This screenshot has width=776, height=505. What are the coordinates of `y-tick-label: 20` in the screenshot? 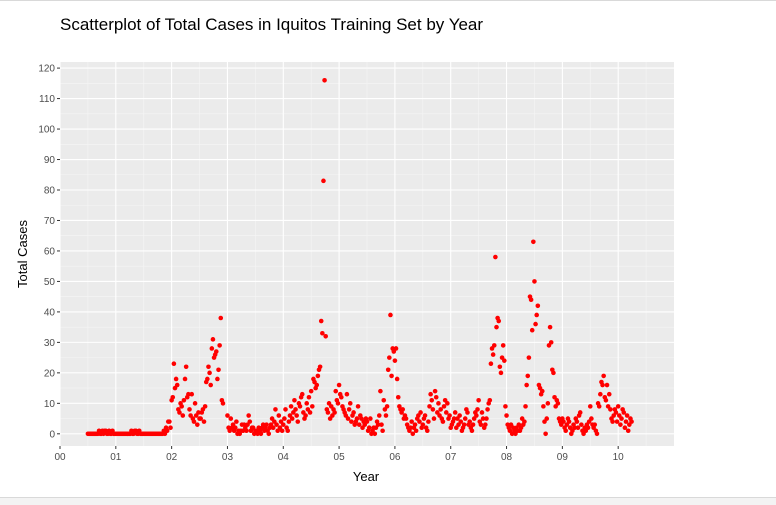 It's located at (50, 373).